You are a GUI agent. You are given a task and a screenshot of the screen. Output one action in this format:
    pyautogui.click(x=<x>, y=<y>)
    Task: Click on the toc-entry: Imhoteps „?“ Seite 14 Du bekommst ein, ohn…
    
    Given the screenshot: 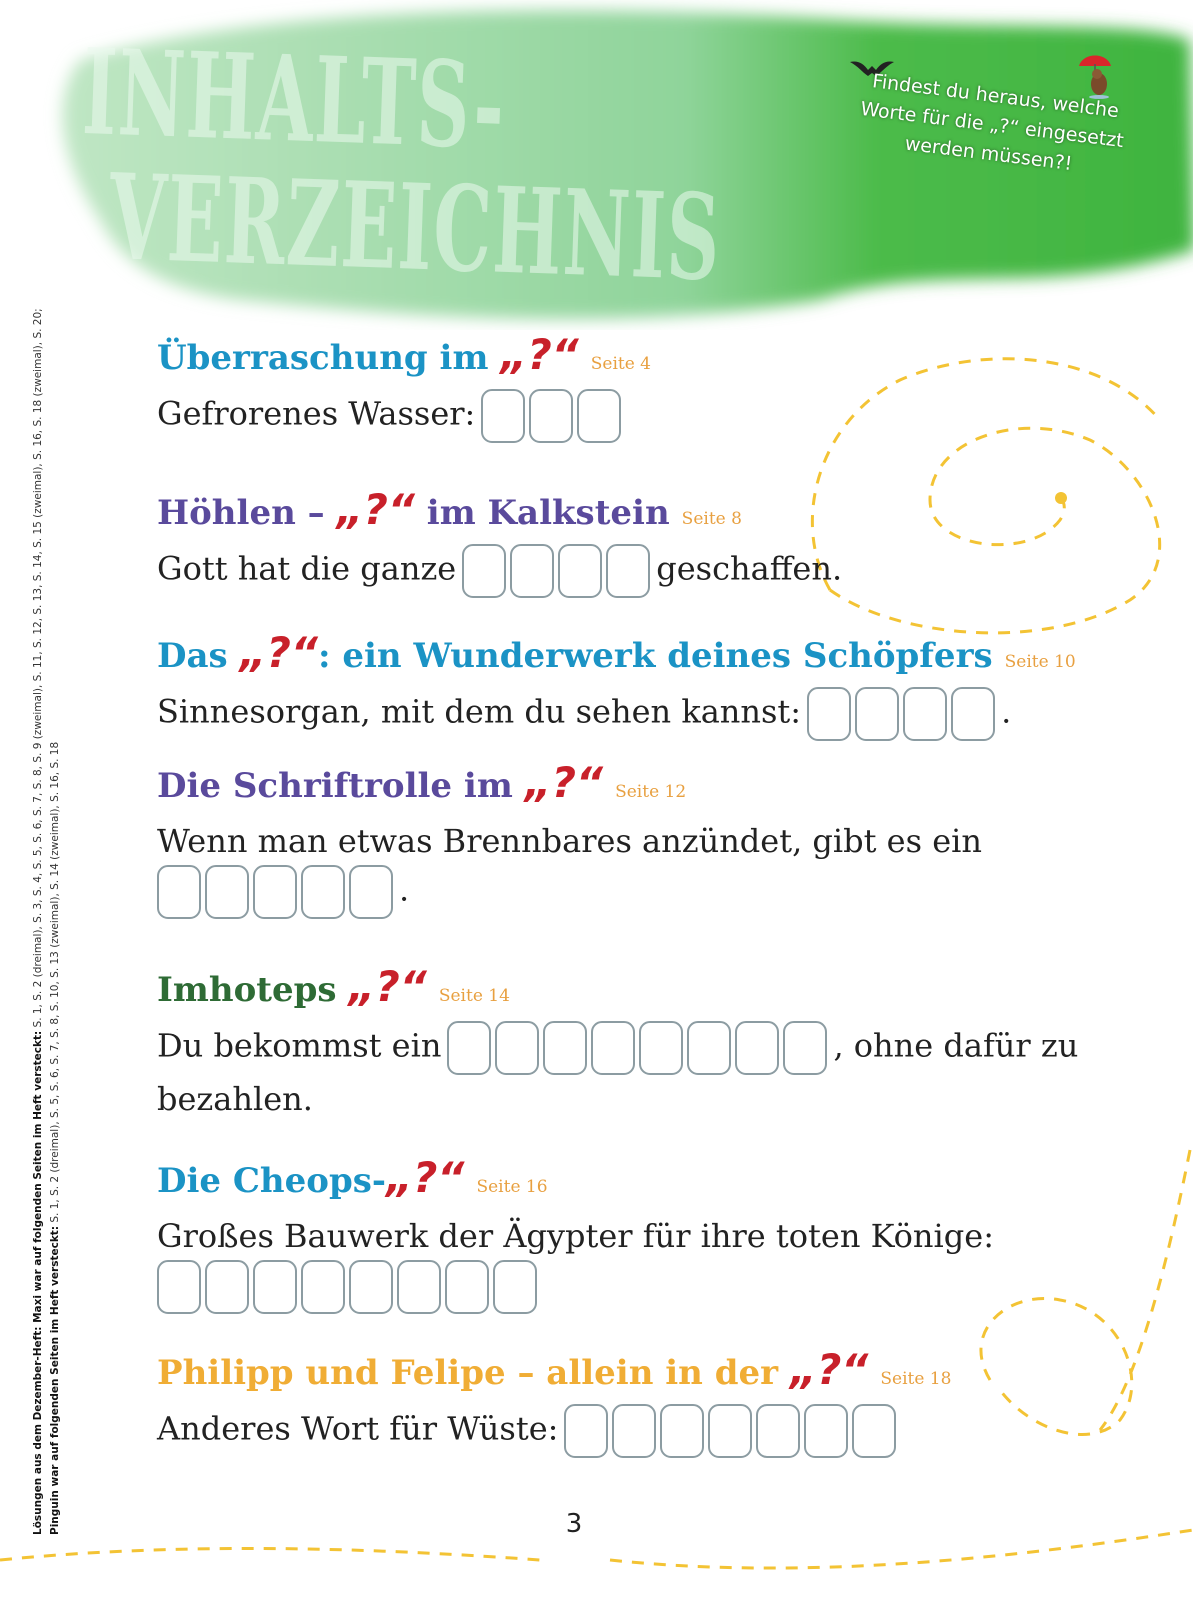 What is the action you would take?
    pyautogui.click(x=657, y=1042)
    